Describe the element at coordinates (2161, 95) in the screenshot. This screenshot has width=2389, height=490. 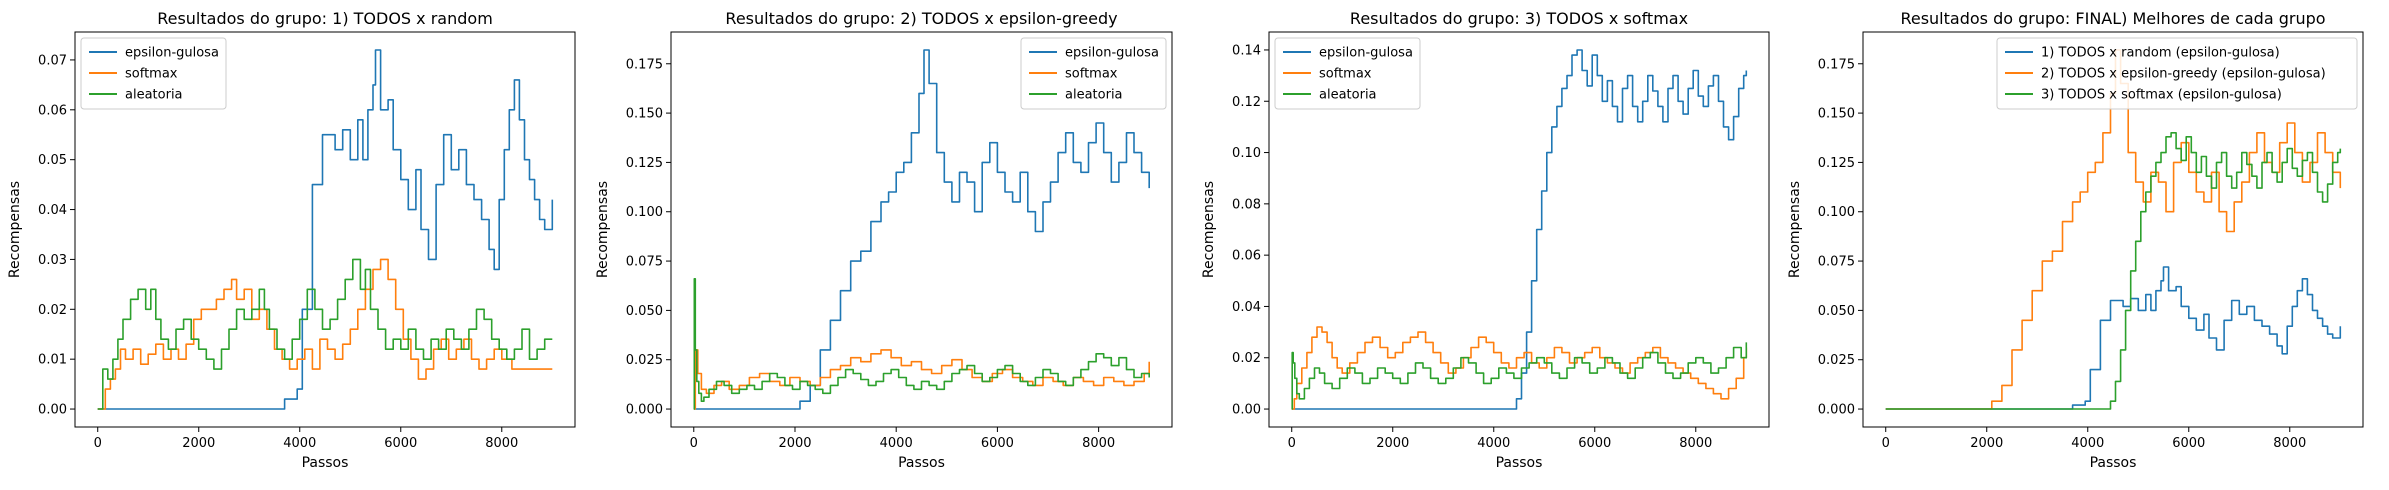
I see `legend-label: 3) TODOS x softmax (epsilon-gulosa)` at that location.